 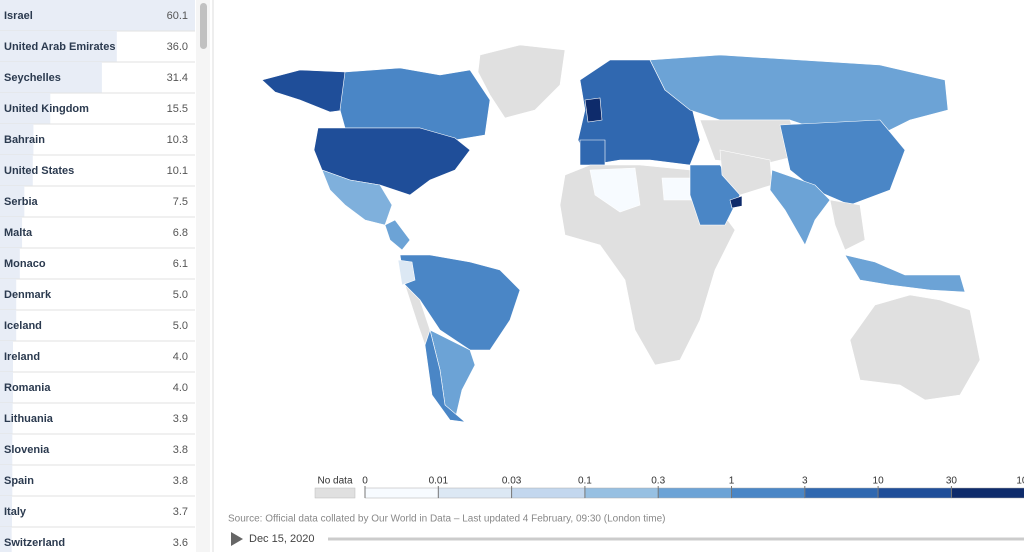 I want to click on alaska, so click(x=303, y=91).